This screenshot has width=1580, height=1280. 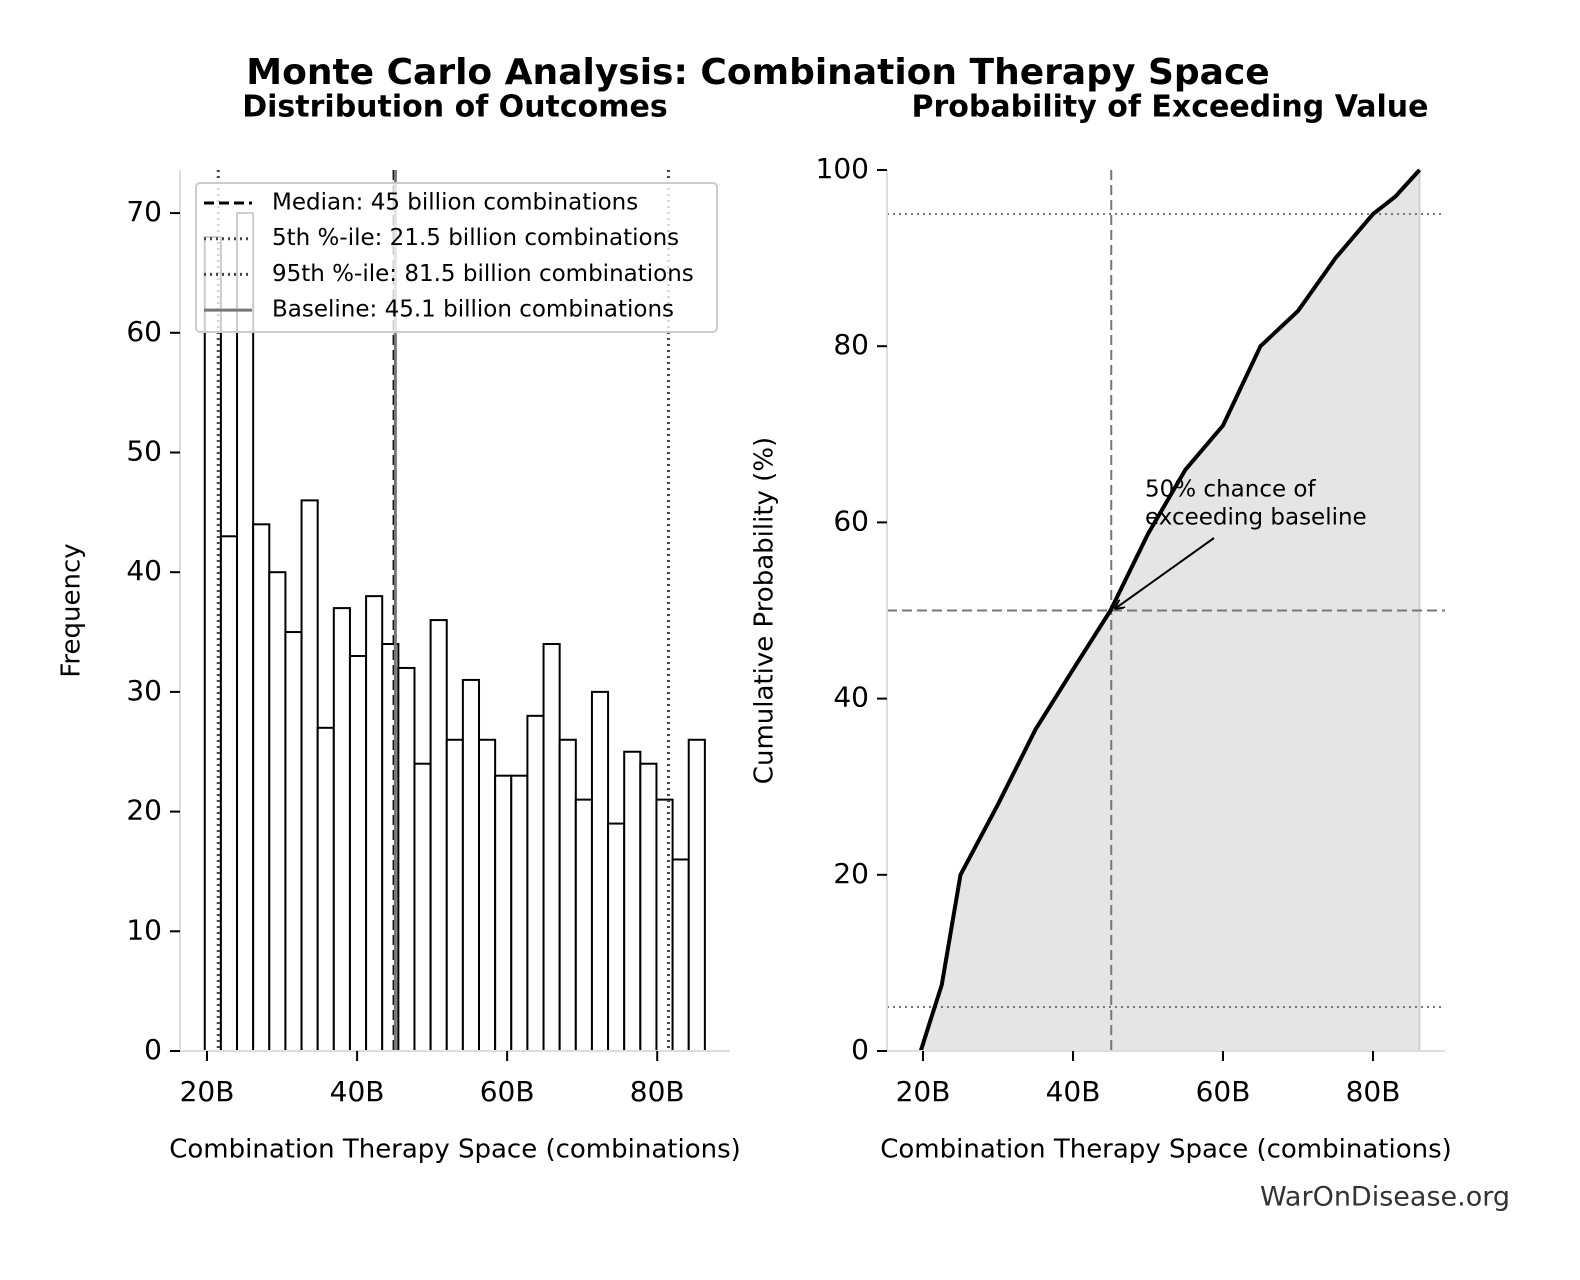 What do you see at coordinates (1169, 107) in the screenshot?
I see `panel-title: Probability of Exceeding Value` at bounding box center [1169, 107].